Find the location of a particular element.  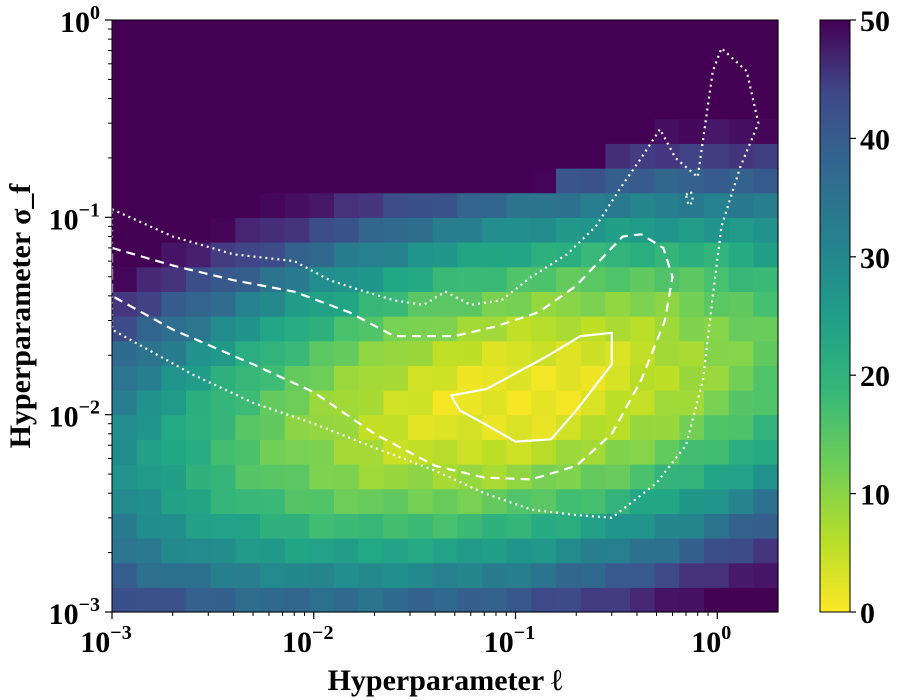

colorbar-tick-label: 10 is located at coordinates (875, 495).